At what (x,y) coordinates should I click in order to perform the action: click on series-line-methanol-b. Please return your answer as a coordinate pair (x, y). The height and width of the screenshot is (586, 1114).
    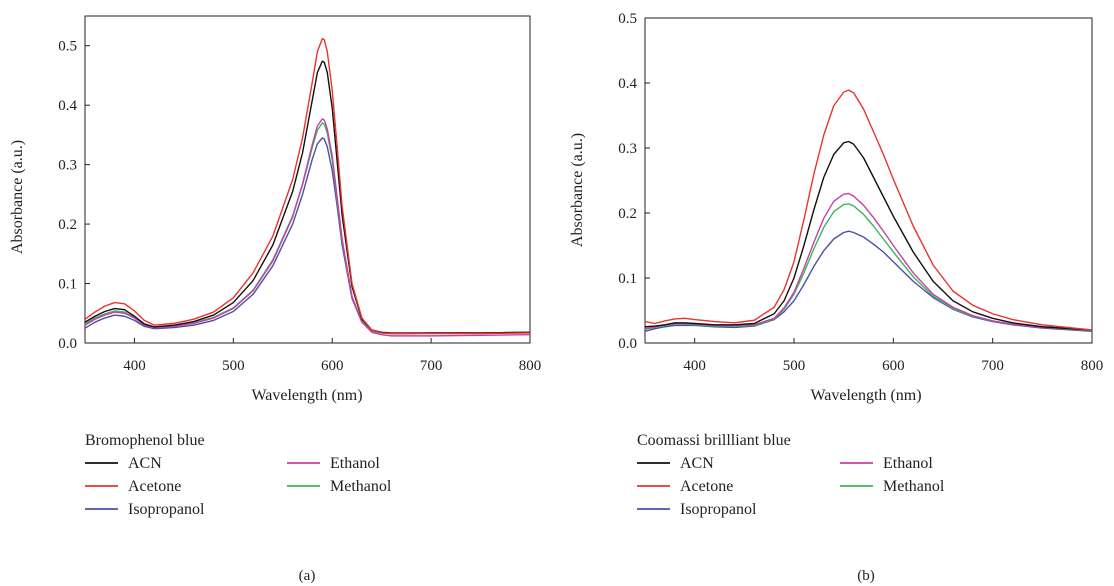
    Looking at the image, I should click on (868, 267).